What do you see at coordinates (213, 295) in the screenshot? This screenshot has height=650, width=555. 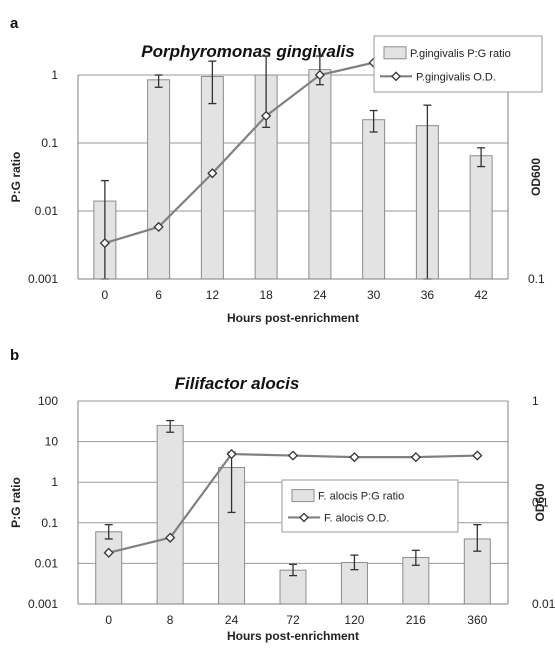 I see `x-tick-label: 12` at bounding box center [213, 295].